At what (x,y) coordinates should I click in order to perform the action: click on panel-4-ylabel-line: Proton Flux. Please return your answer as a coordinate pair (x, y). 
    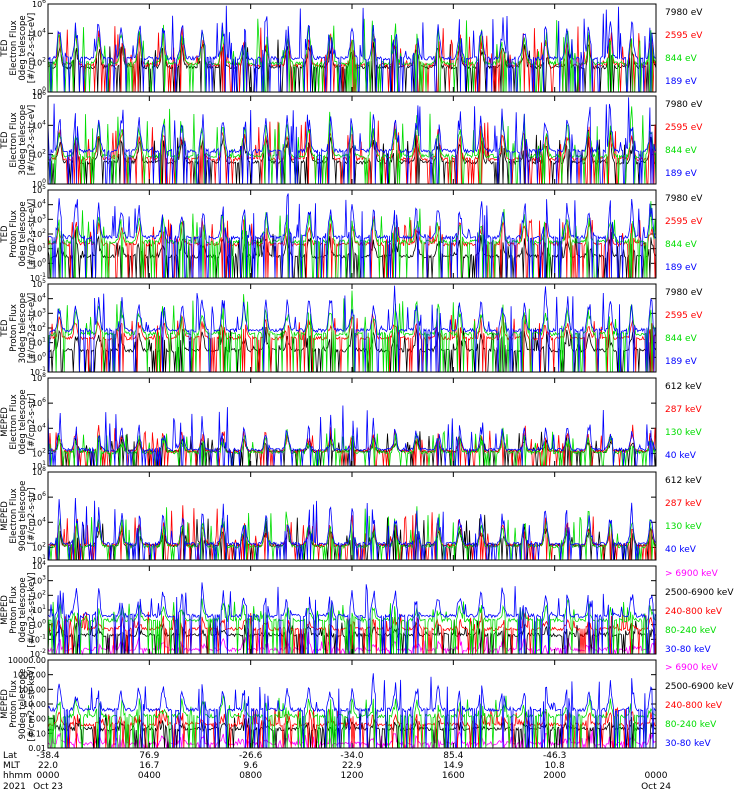
    Looking at the image, I should click on (14, 328).